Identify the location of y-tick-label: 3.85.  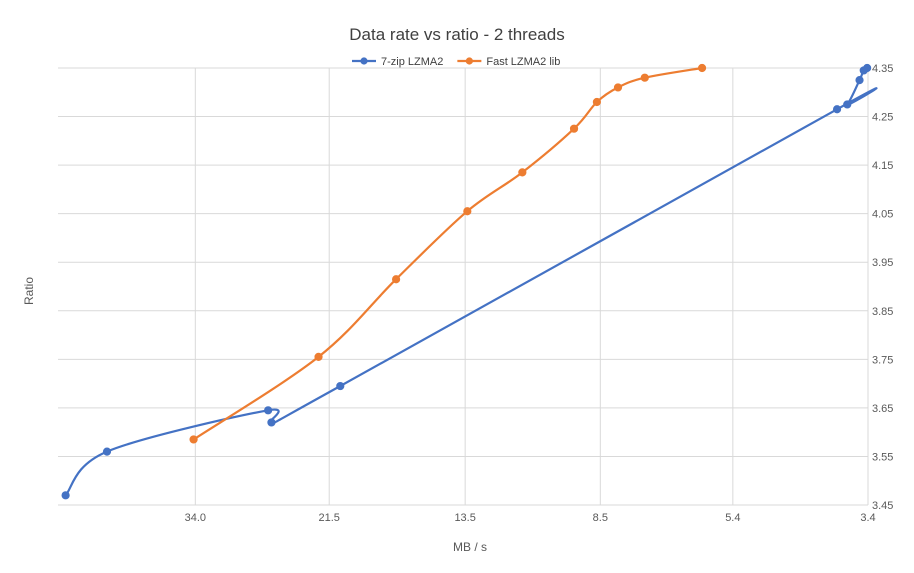
(882, 312).